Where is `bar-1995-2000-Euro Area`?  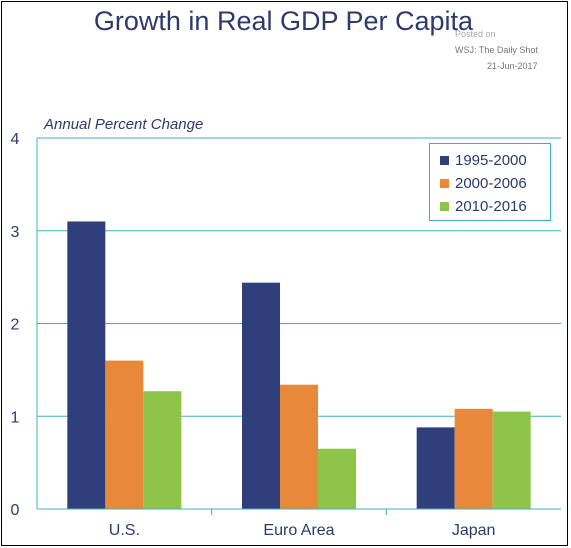
bar-1995-2000-Euro Area is located at coordinates (261, 395).